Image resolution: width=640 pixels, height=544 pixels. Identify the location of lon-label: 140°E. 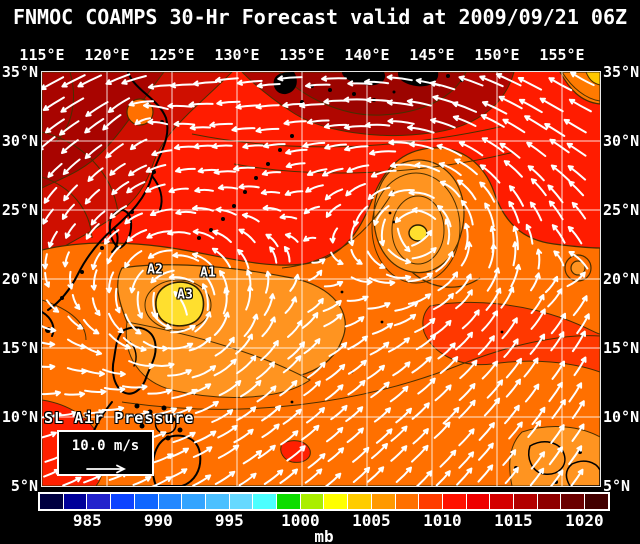
(367, 55).